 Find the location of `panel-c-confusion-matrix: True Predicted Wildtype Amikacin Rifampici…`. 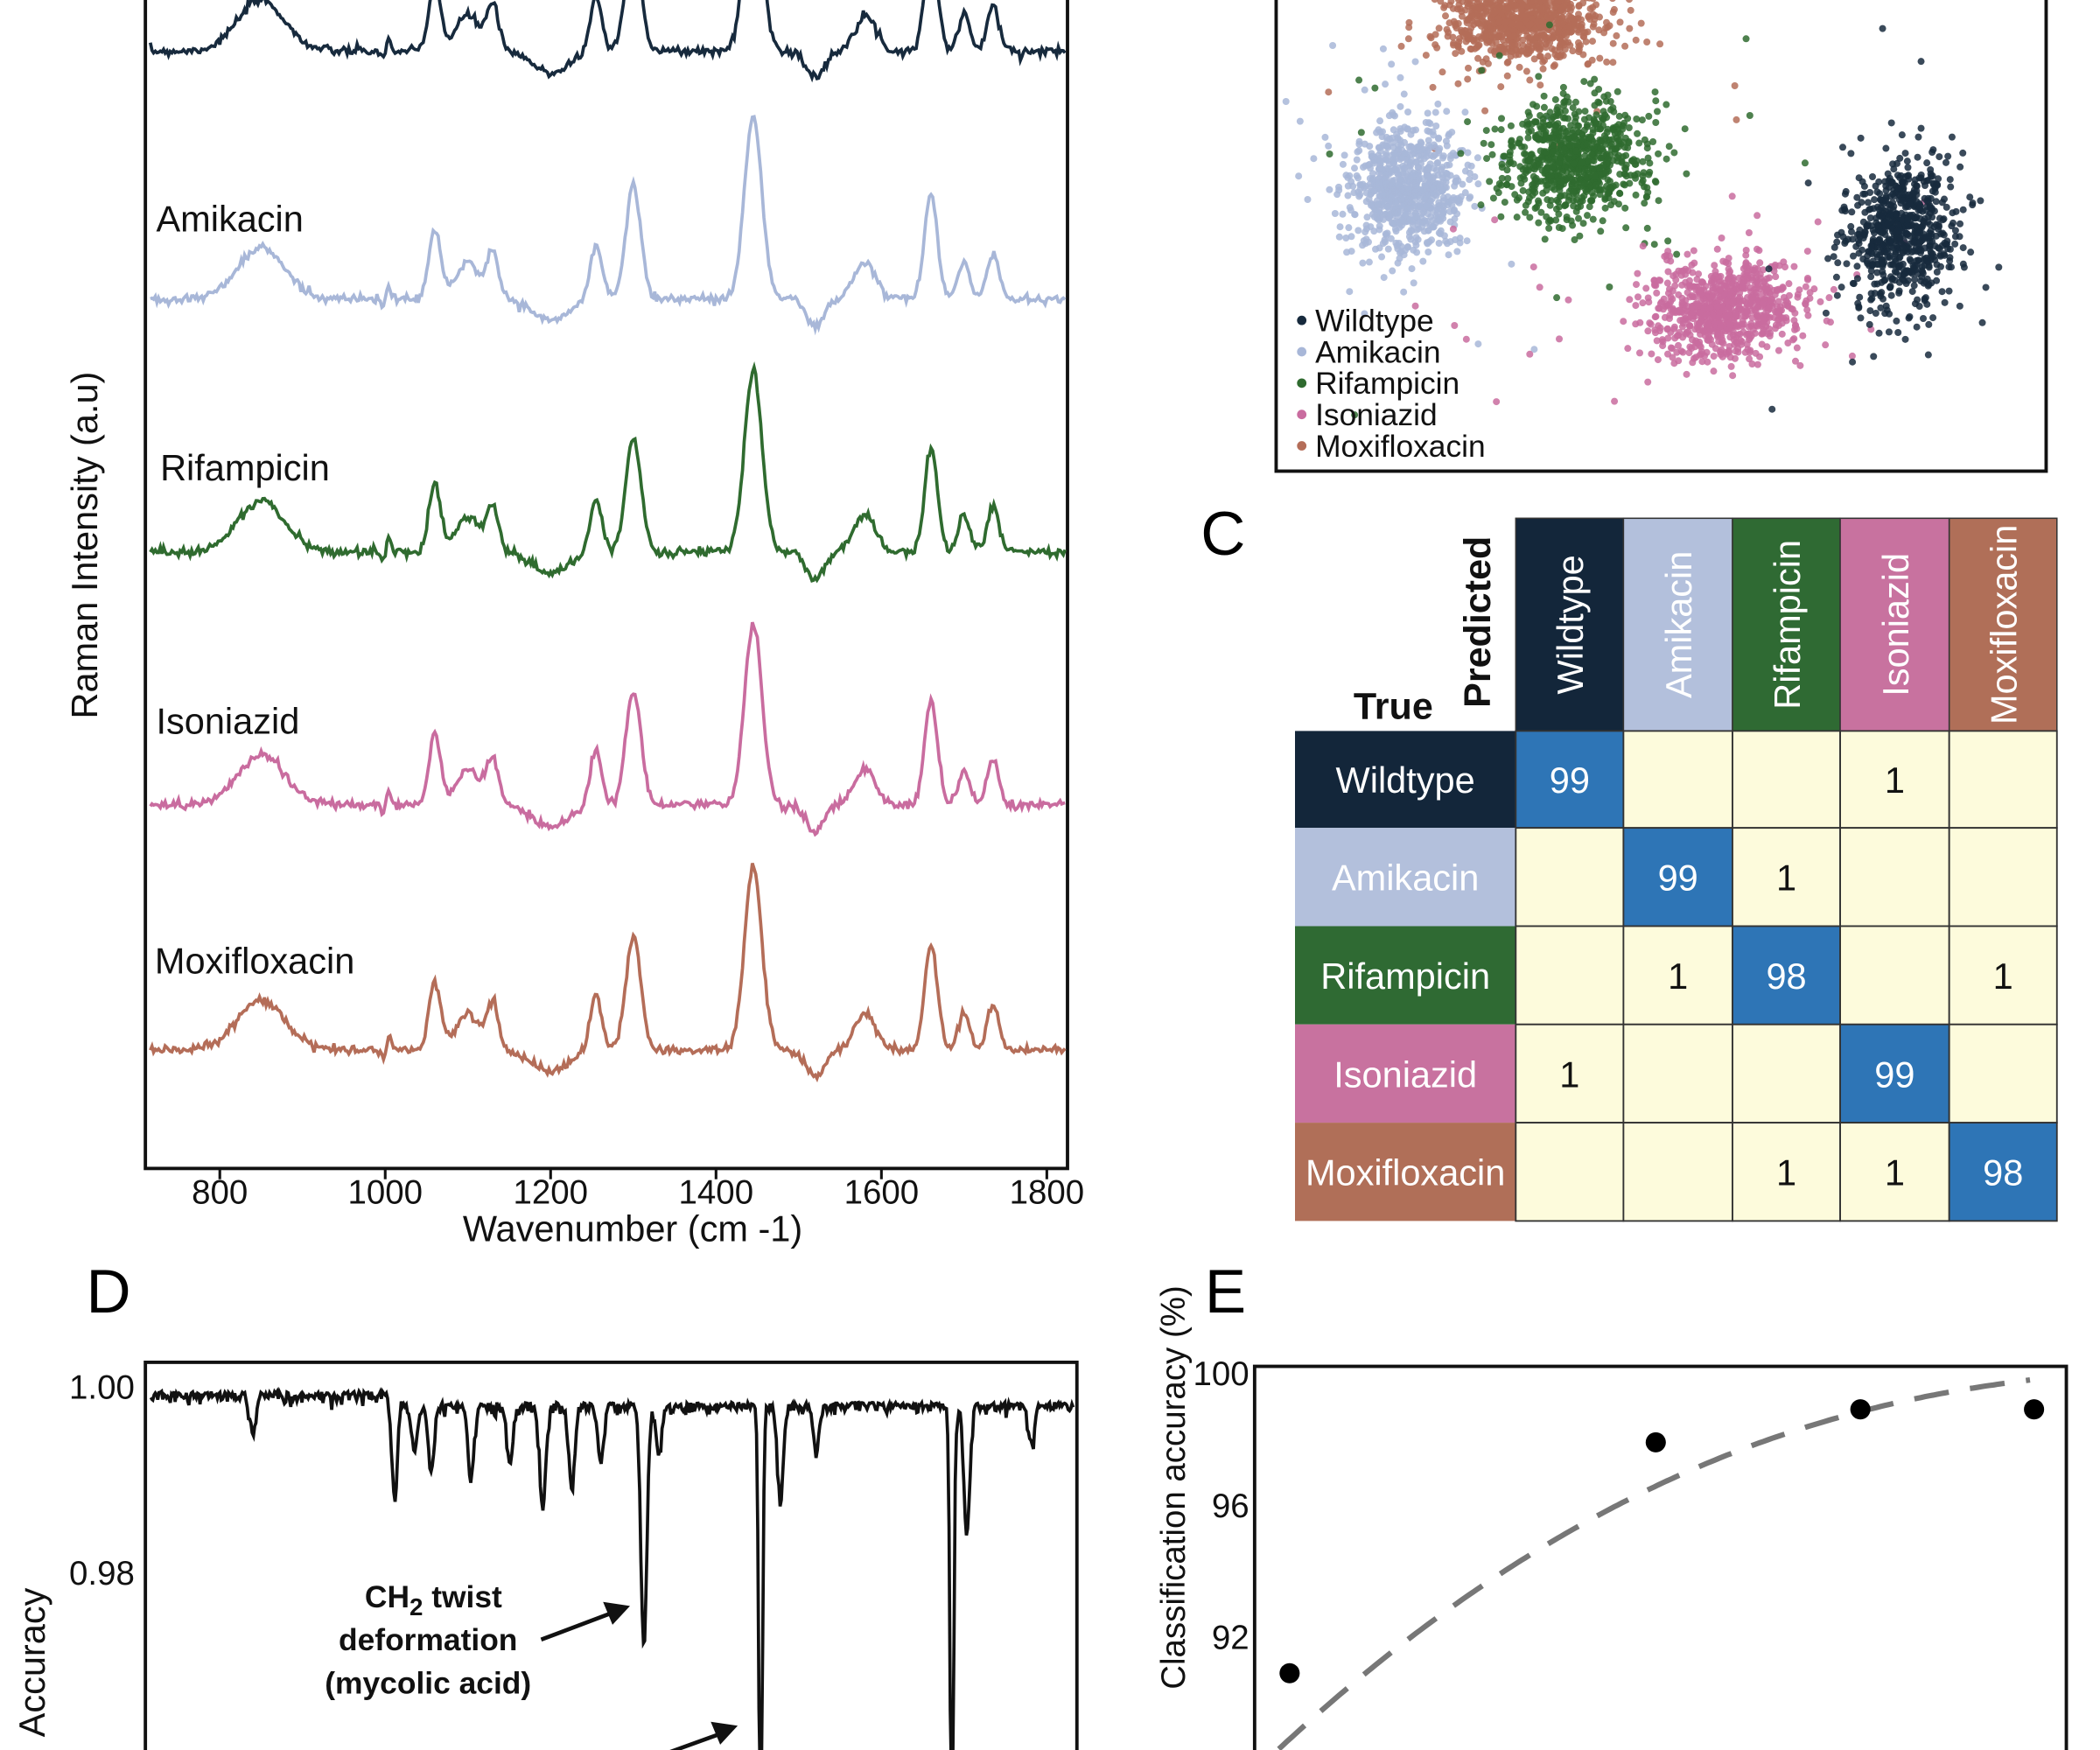

panel-c-confusion-matrix: True Predicted Wildtype Amikacin Rifampici… is located at coordinates (1676, 869).